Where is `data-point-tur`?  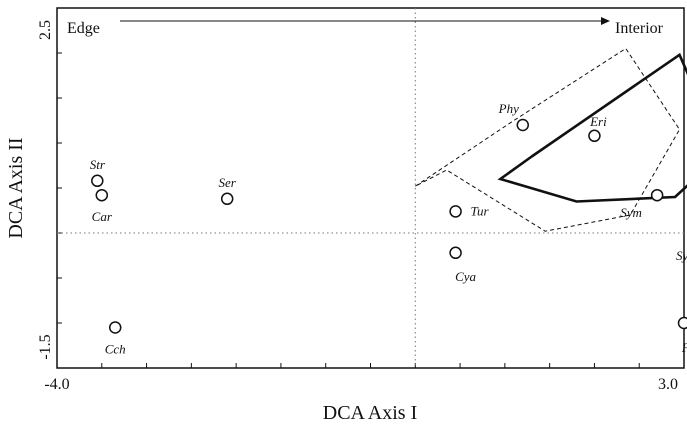
data-point-tur is located at coordinates (455, 211).